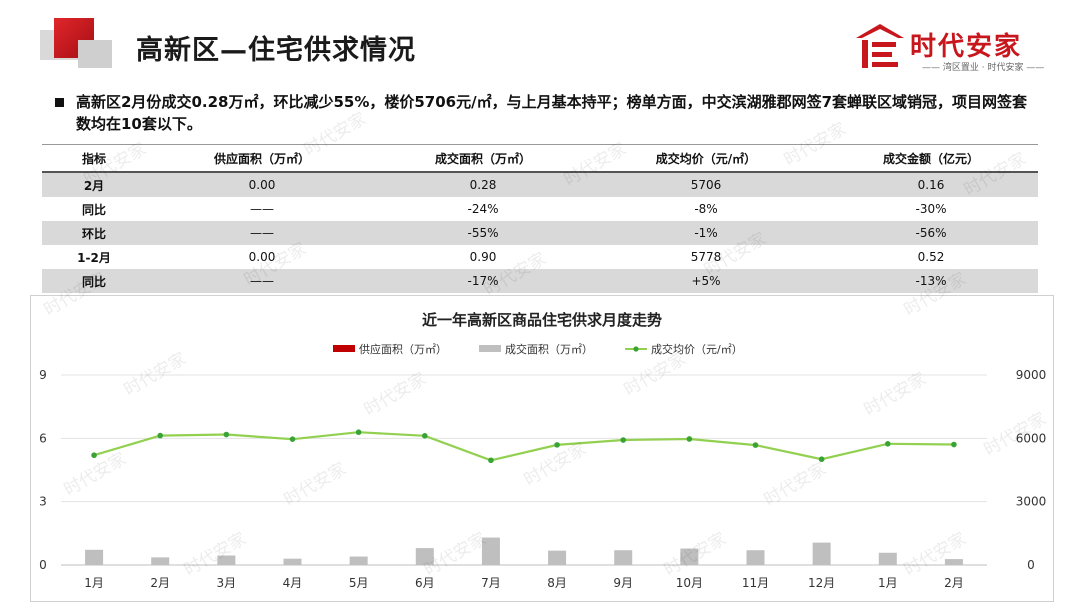  What do you see at coordinates (344, 348) in the screenshot?
I see `legend-swatch-supply` at bounding box center [344, 348].